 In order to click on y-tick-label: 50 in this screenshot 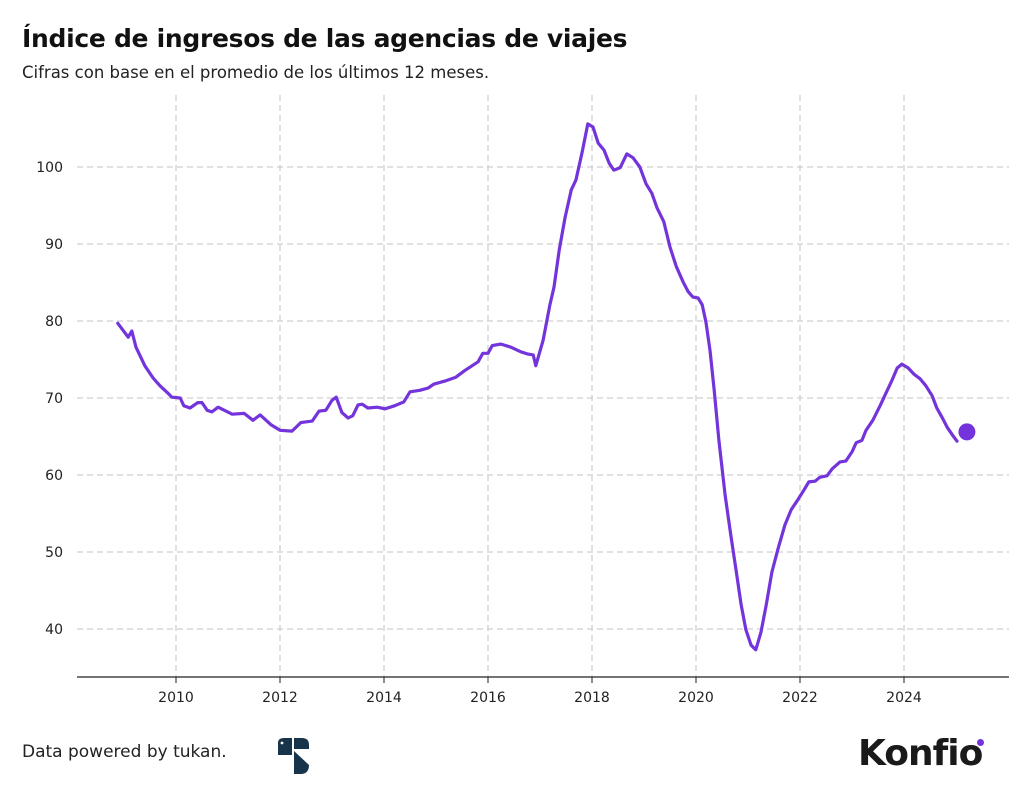, I will do `click(54, 553)`.